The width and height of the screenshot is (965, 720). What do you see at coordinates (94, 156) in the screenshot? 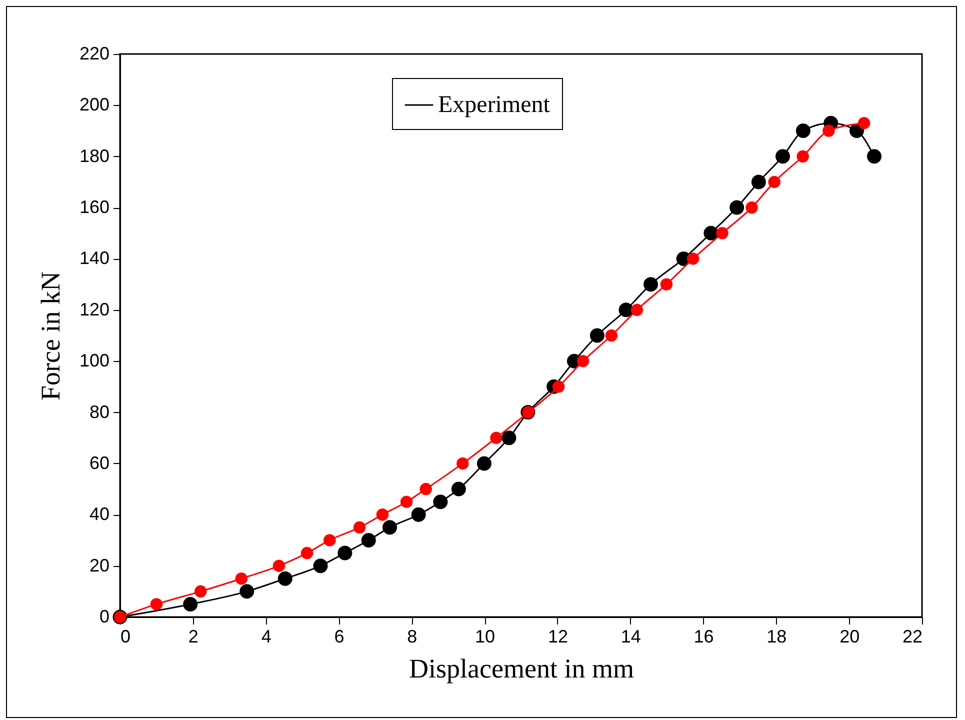
I see `y-tick-label: 180` at bounding box center [94, 156].